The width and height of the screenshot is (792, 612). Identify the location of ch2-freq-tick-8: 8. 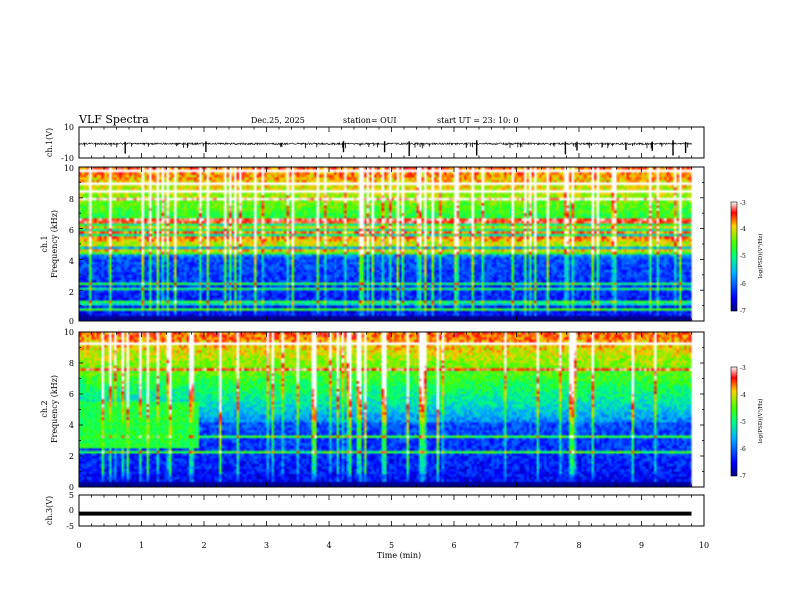
(71, 363).